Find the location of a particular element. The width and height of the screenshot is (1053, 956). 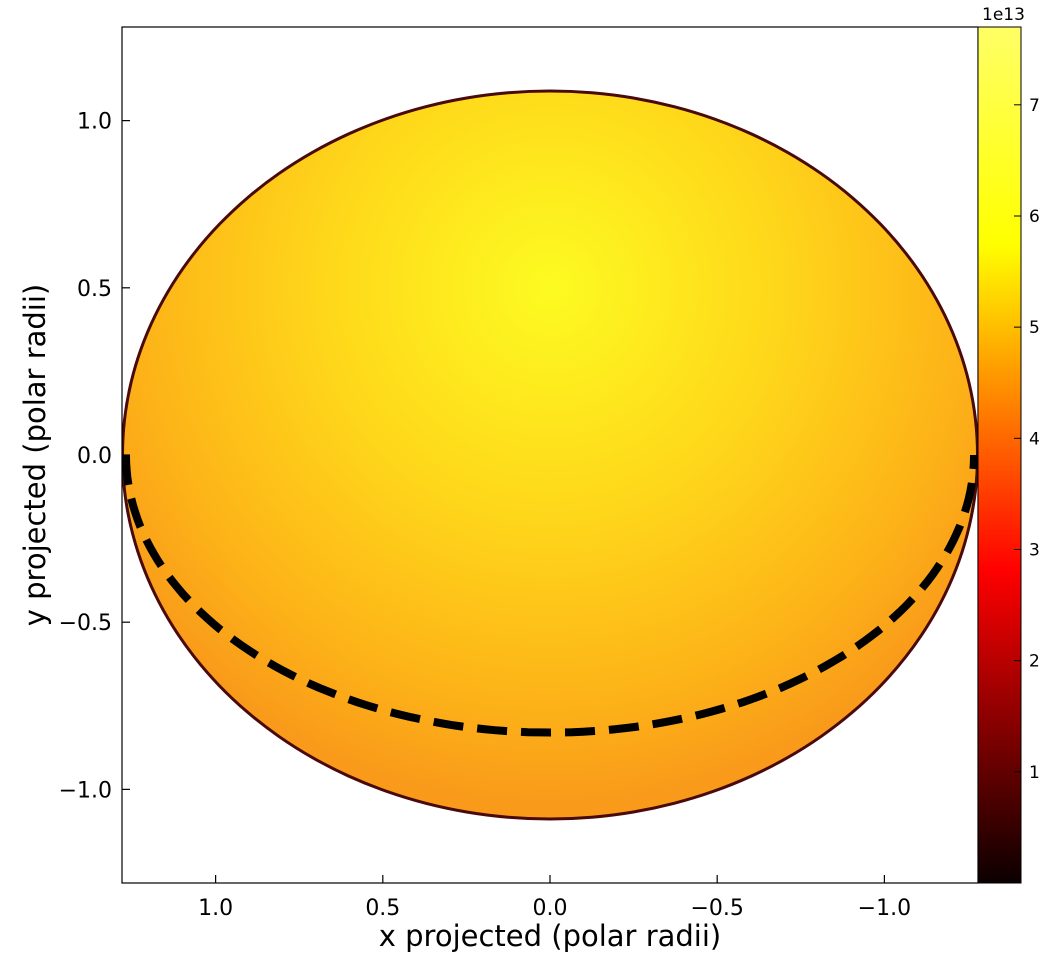

y-axis-title: y projected (polar radii) is located at coordinates (35, 455).